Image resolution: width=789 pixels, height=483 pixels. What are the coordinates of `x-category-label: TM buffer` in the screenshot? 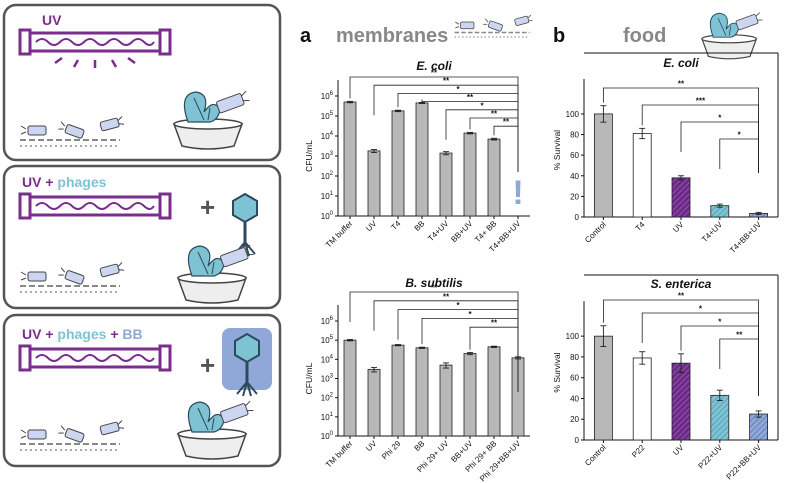 It's located at (339, 454).